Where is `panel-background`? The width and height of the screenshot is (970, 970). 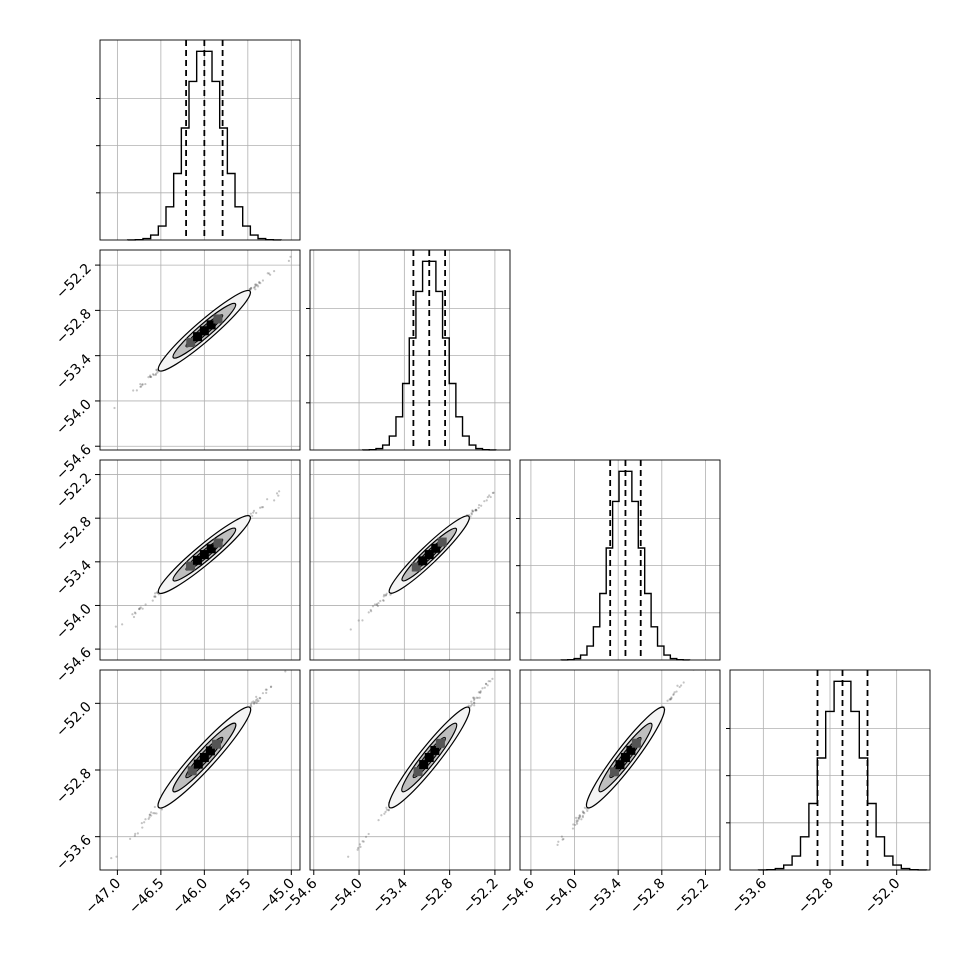
panel-background is located at coordinates (410, 560).